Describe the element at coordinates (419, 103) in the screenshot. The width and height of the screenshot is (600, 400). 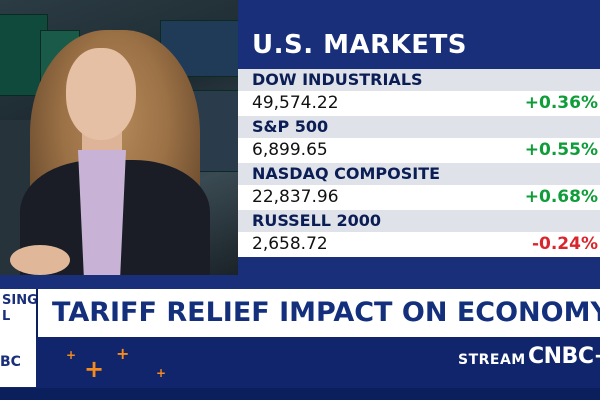
I see `market-row: 49,574.22 +0.36%` at that location.